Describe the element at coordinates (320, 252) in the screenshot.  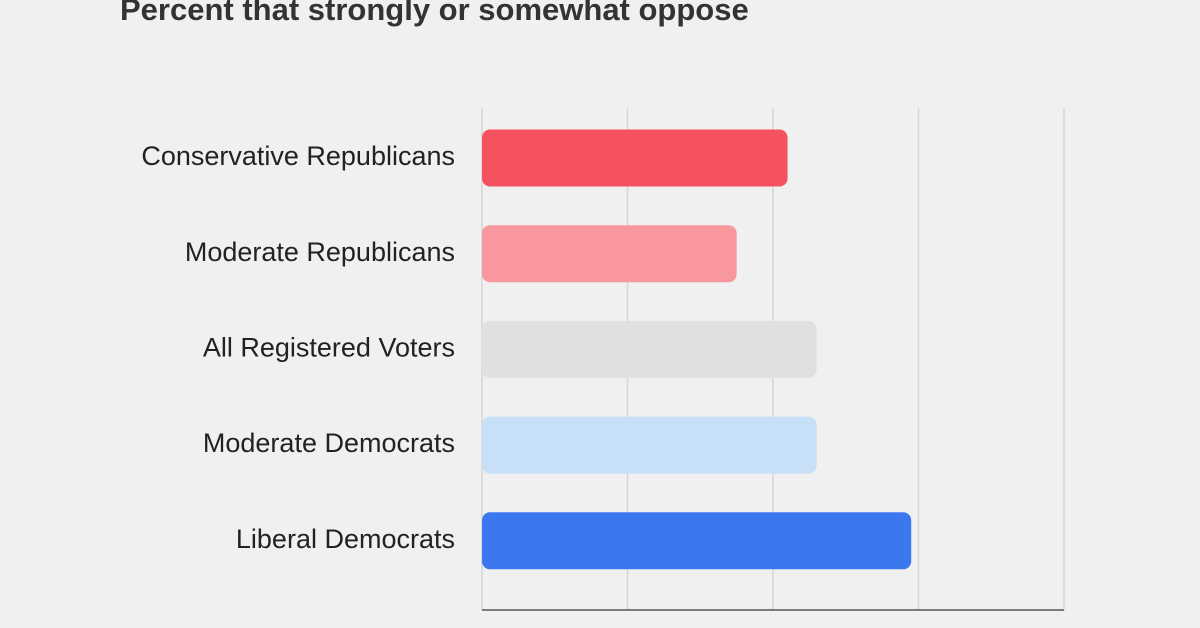
I see `category-label: Moderate Republicans` at that location.